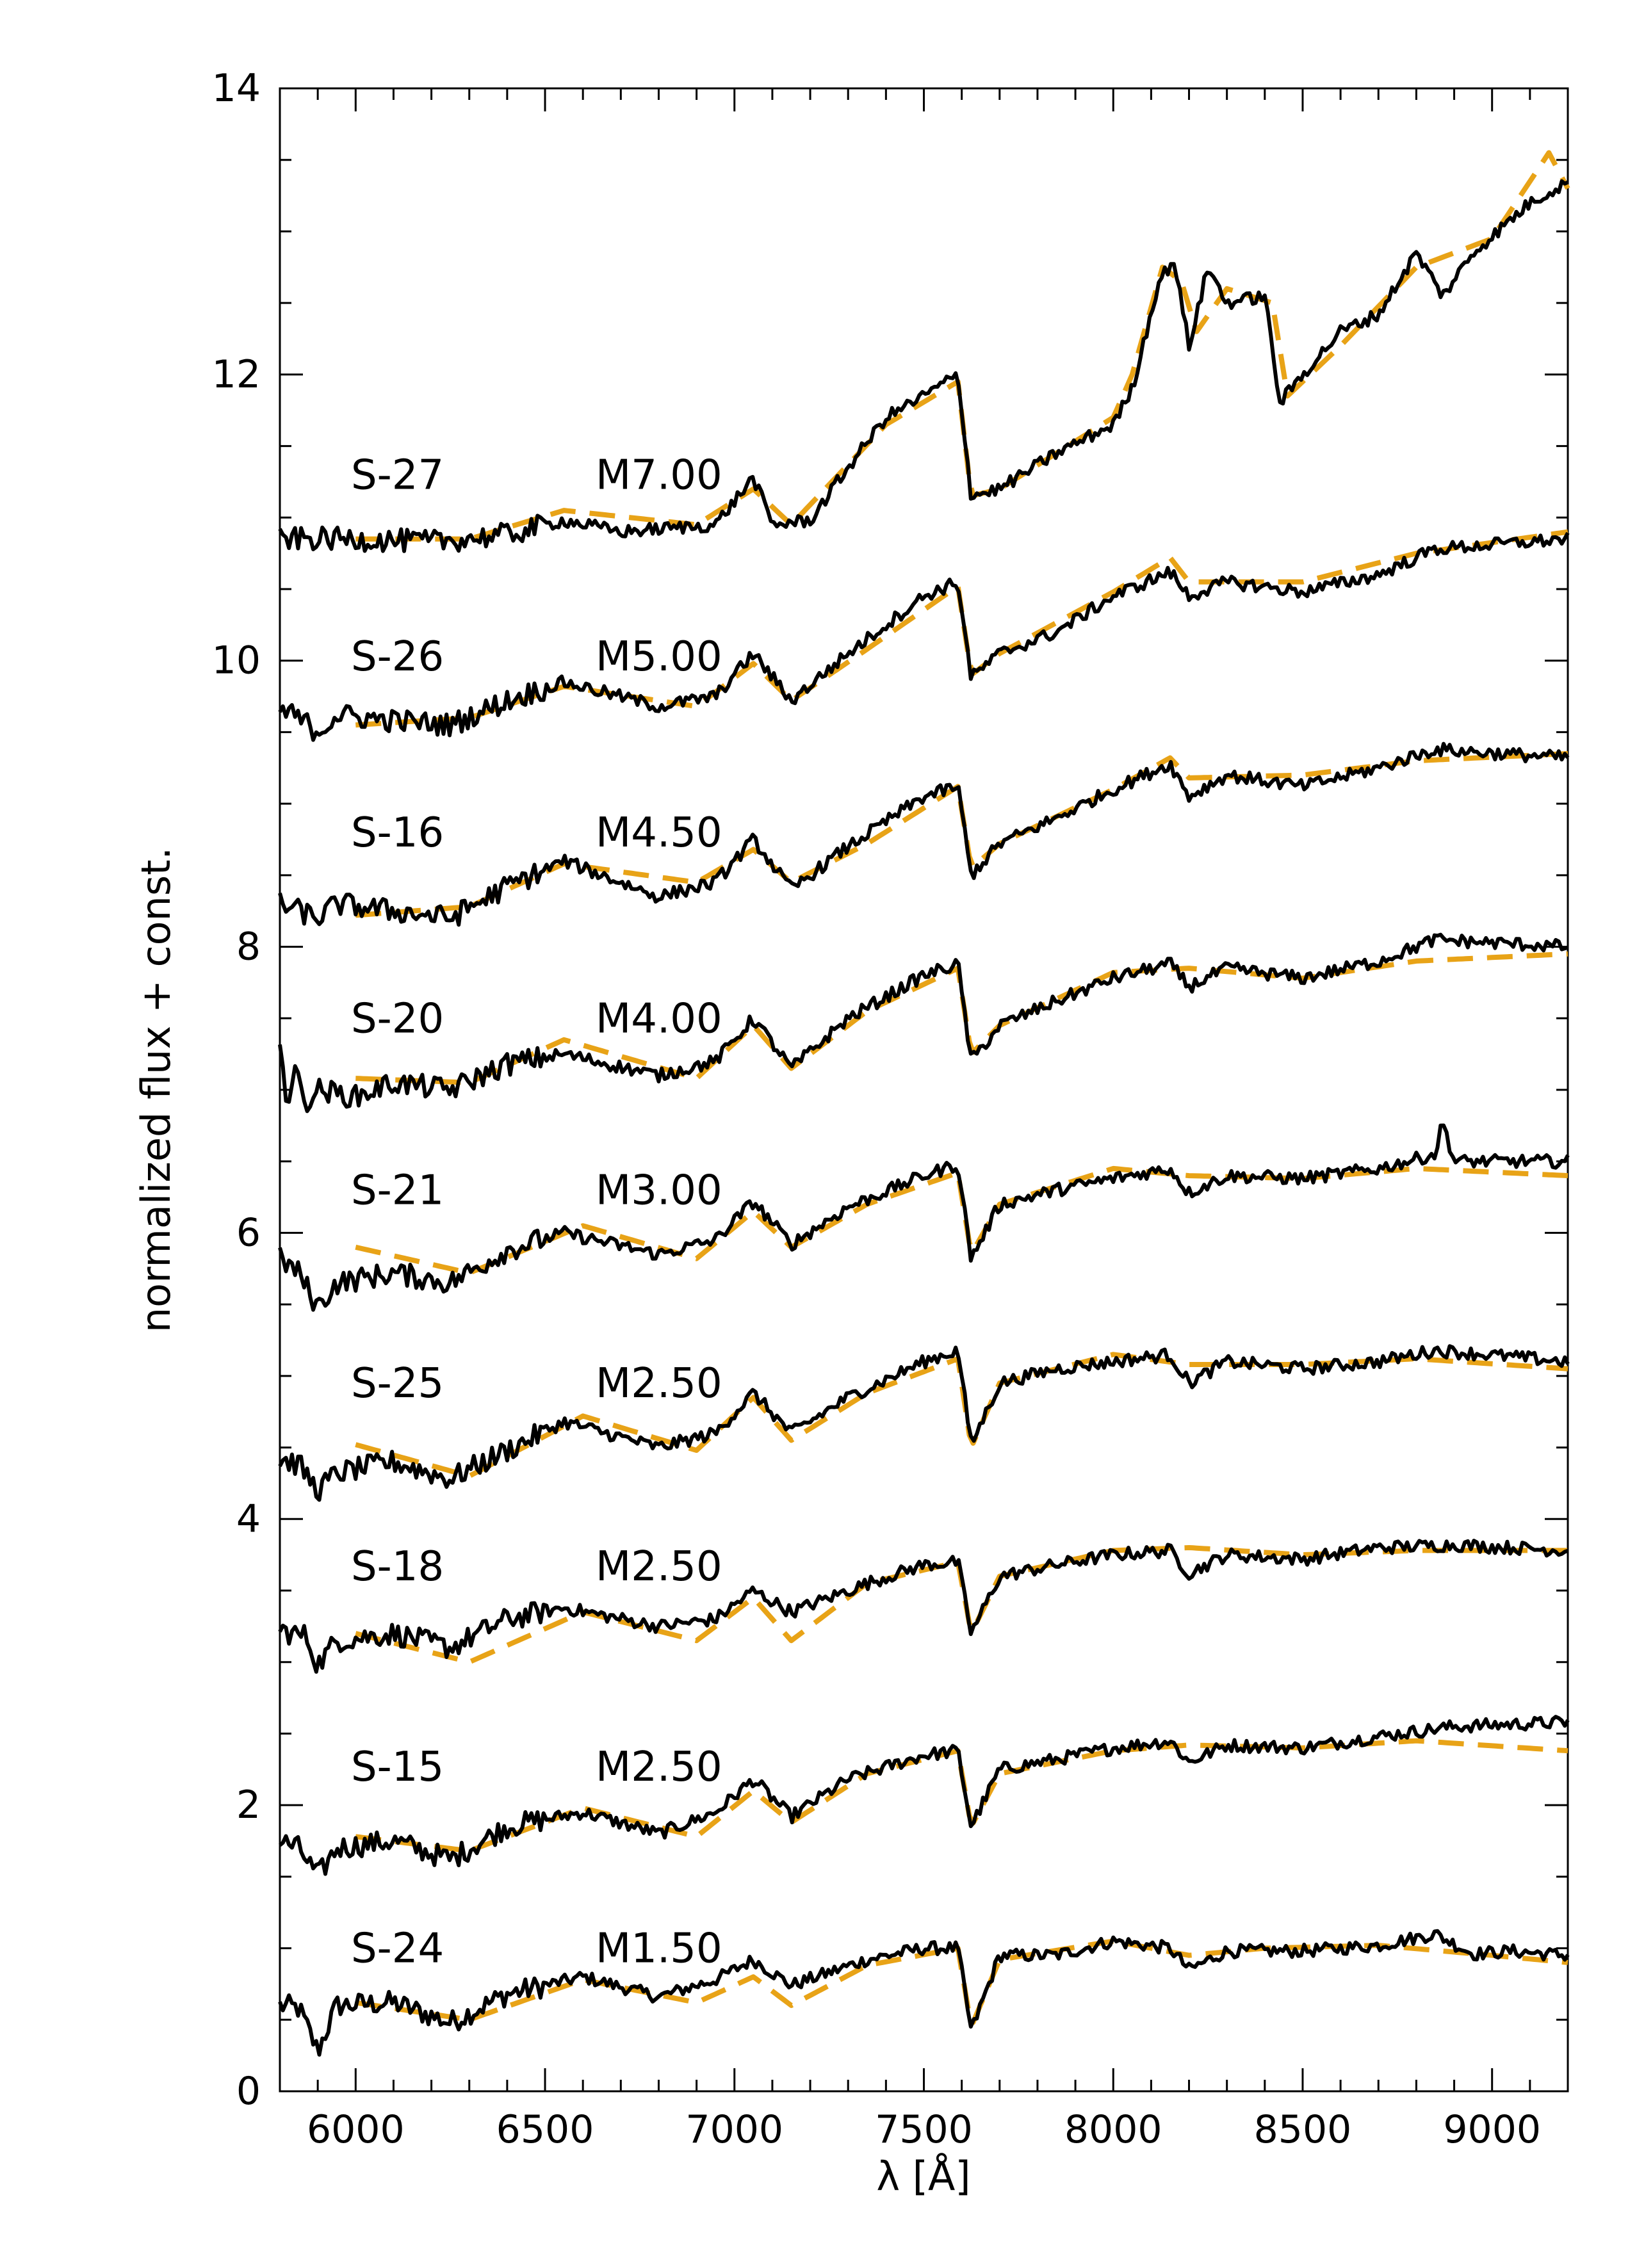 This screenshot has width=1637, height=2268. What do you see at coordinates (397, 833) in the screenshot?
I see `star-name-label: S-16` at bounding box center [397, 833].